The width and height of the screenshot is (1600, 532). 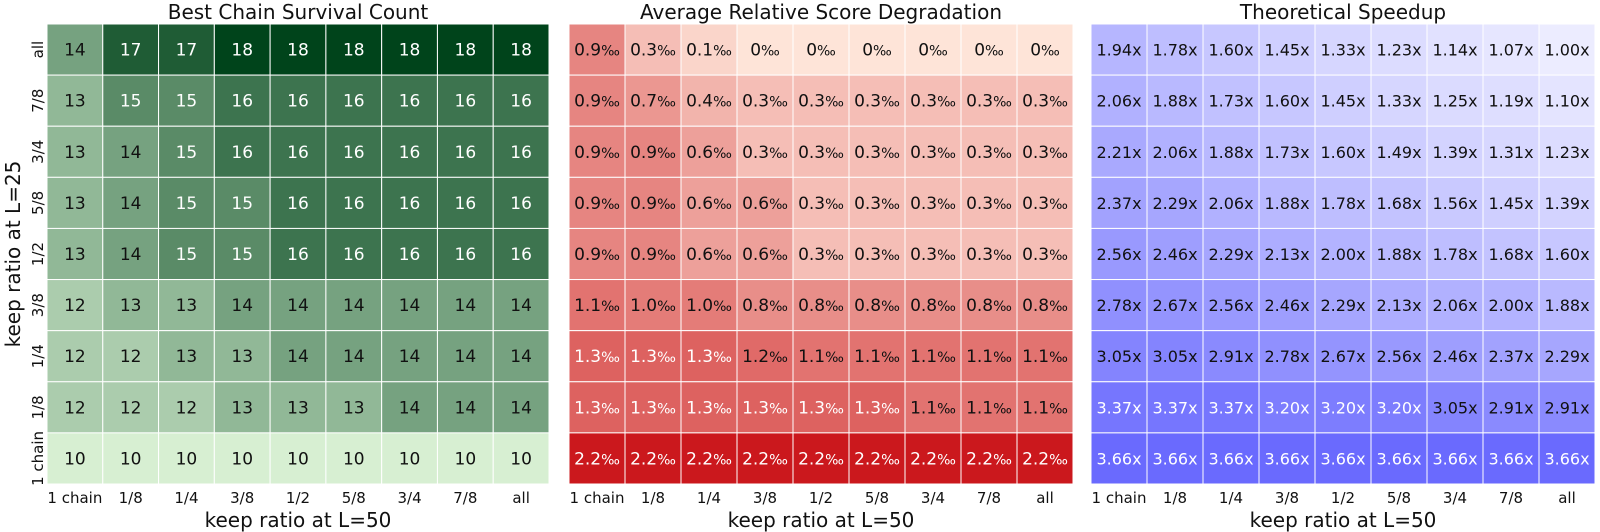 I want to click on chart-title: Best Chain Survival Count, so click(x=298, y=12).